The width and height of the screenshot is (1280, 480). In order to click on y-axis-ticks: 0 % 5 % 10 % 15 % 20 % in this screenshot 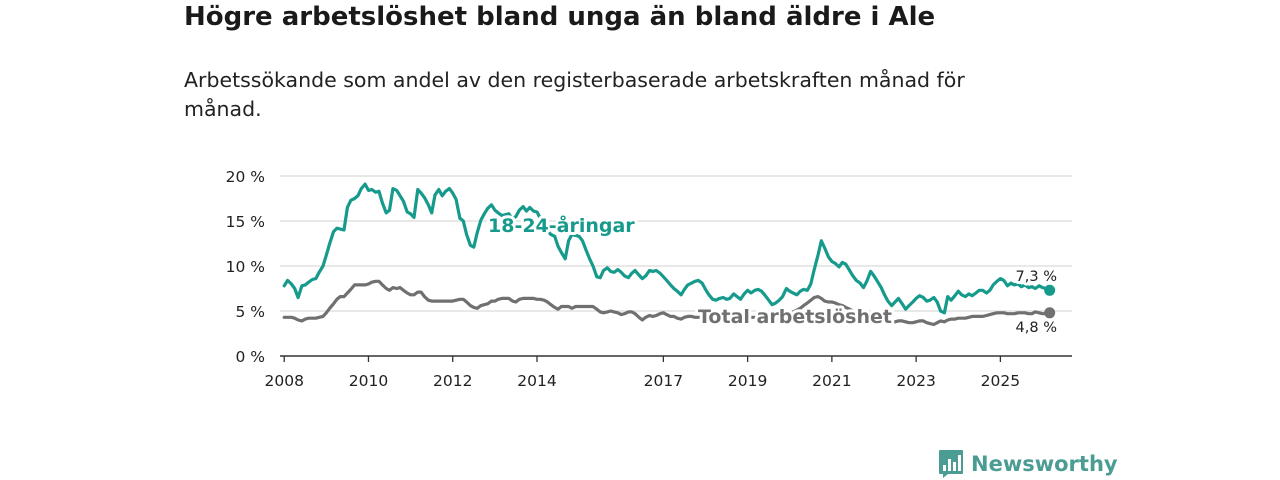, I will do `click(245, 267)`.